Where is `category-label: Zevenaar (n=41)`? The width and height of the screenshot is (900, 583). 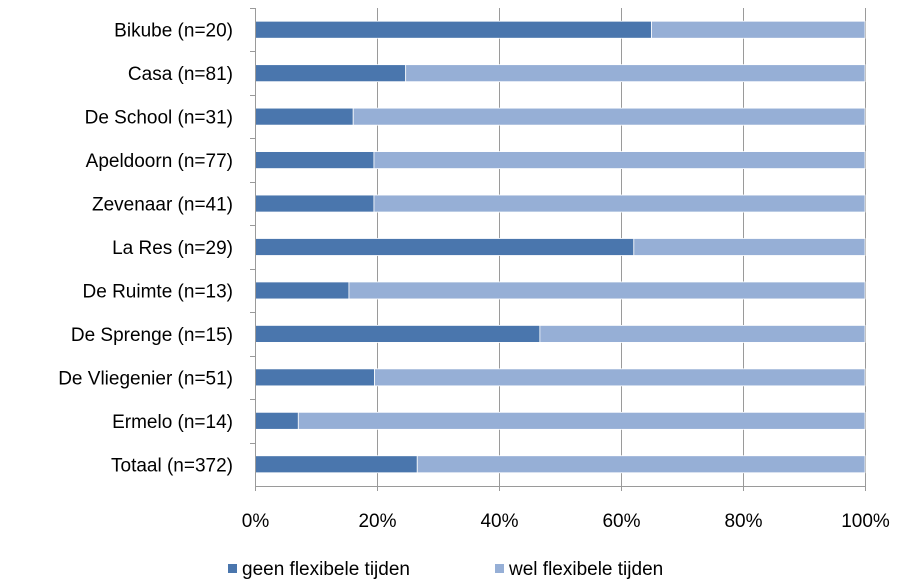
category-label: Zevenaar (n=41) is located at coordinates (162, 205).